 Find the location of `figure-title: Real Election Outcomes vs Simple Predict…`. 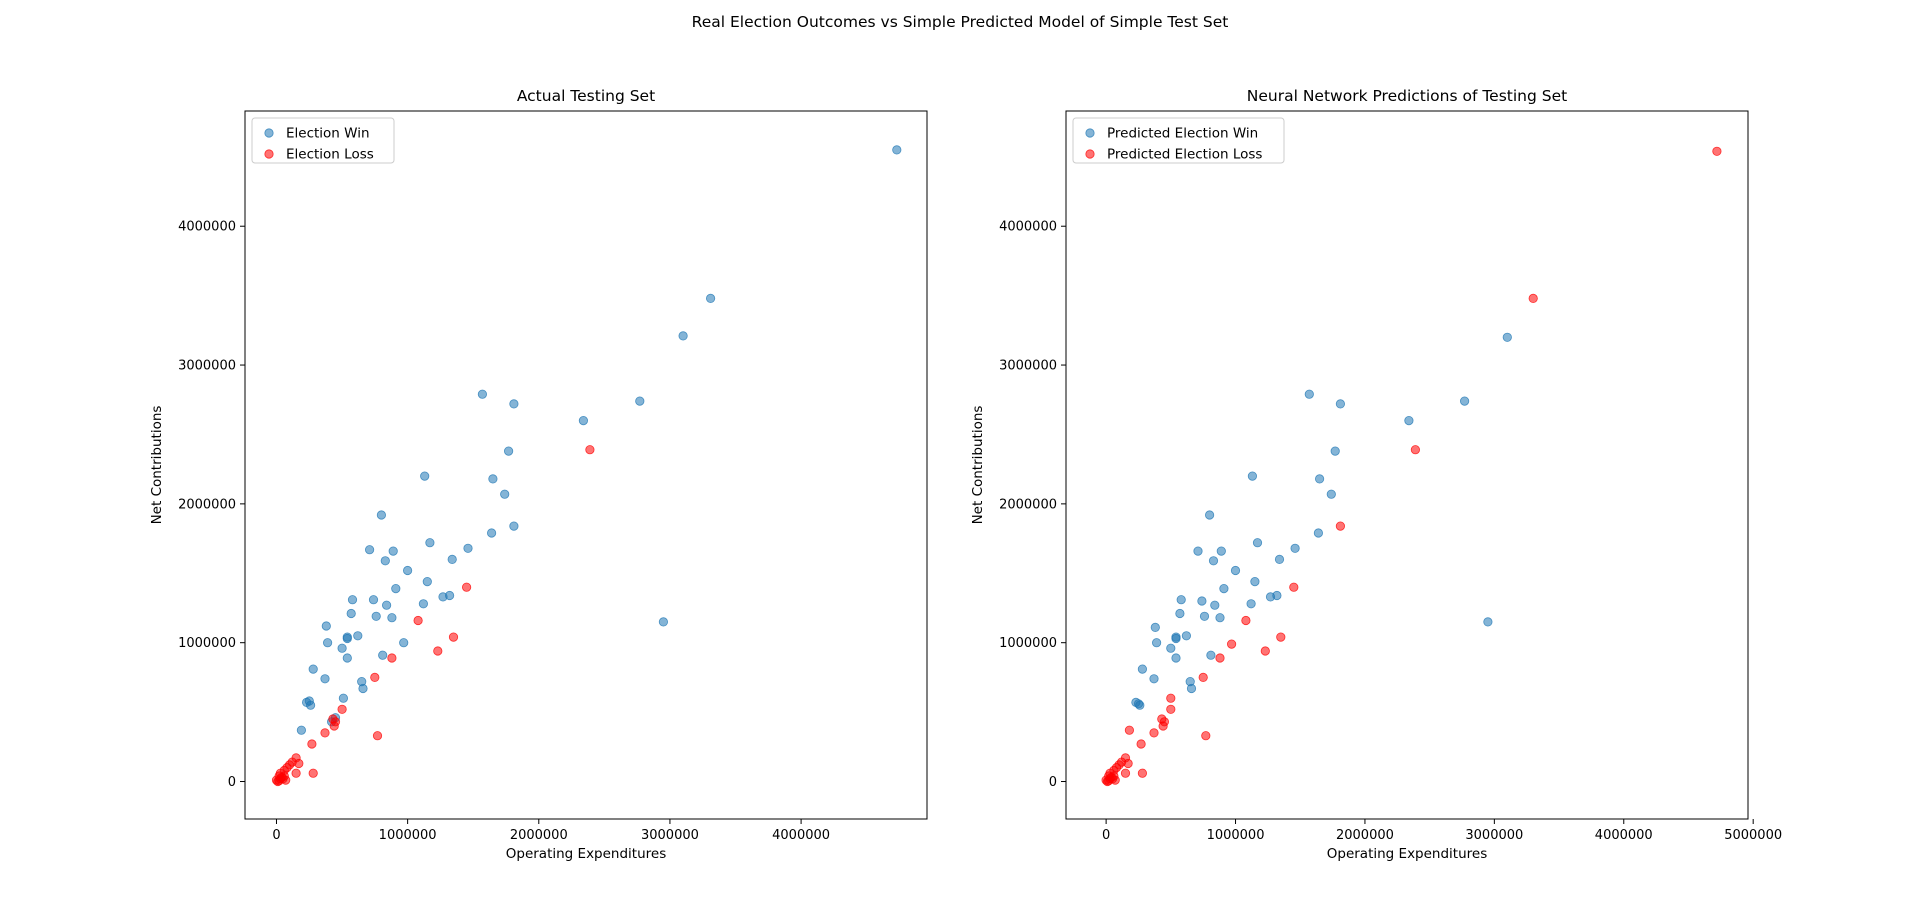

figure-title: Real Election Outcomes vs Simple Predict… is located at coordinates (960, 22).